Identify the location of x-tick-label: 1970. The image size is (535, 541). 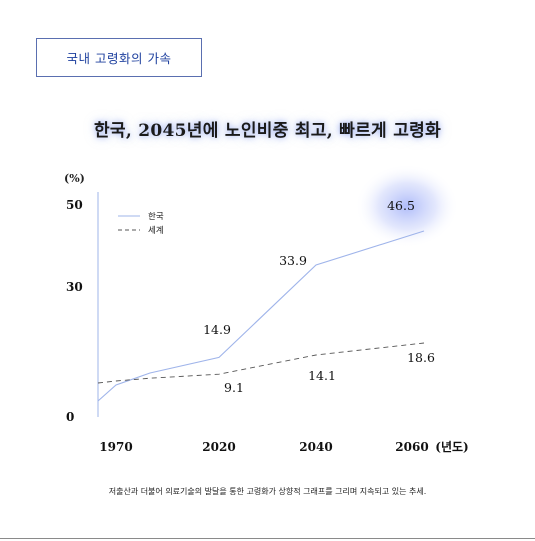
(115, 447).